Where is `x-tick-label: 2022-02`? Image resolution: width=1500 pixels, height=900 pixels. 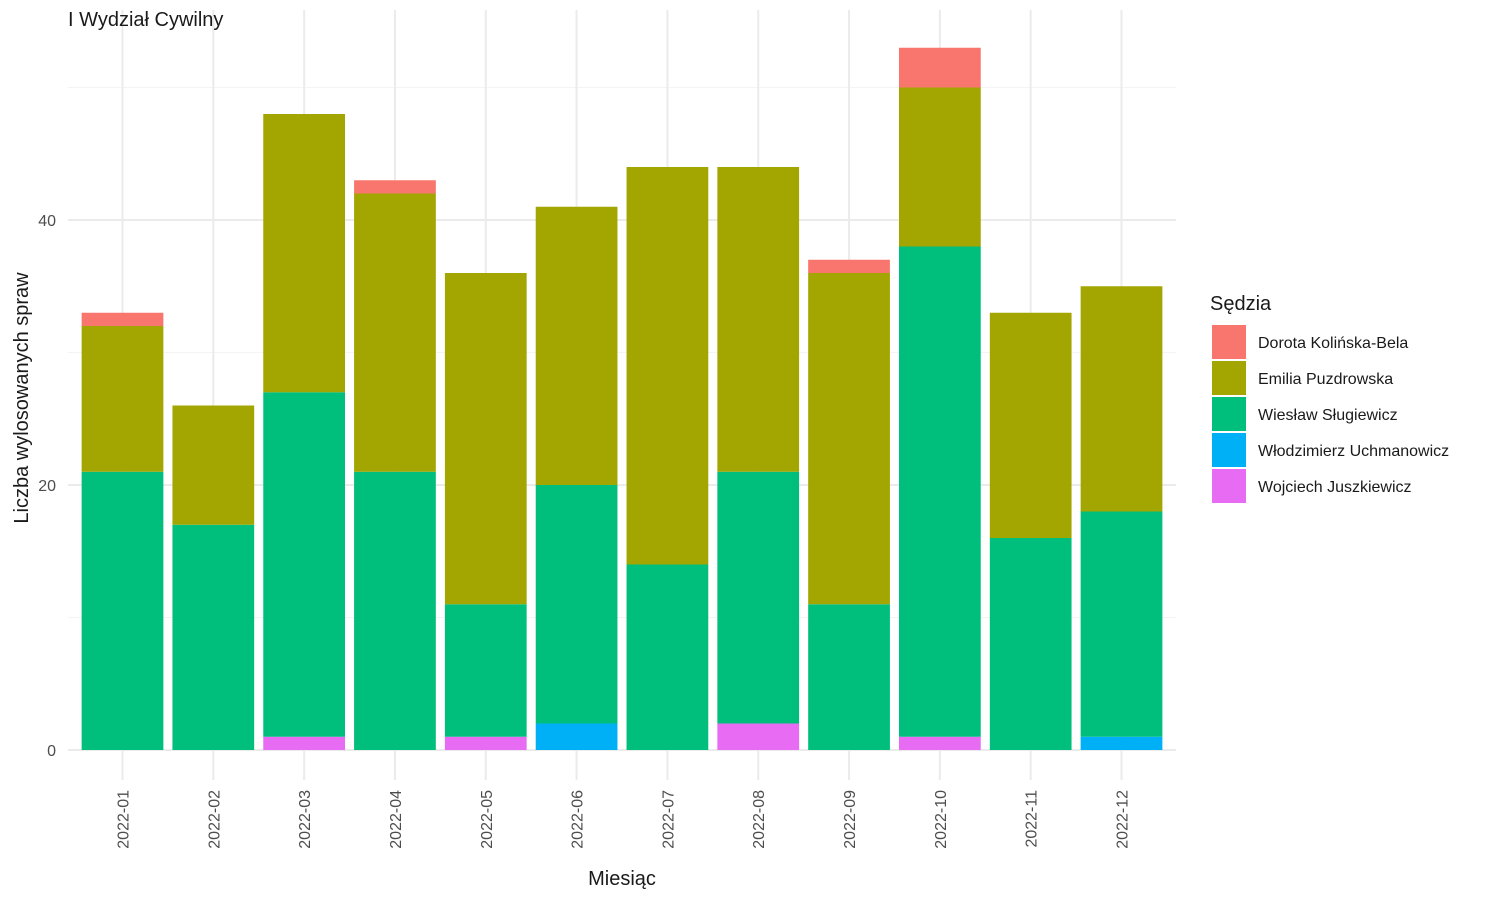 x-tick-label: 2022-02 is located at coordinates (214, 819).